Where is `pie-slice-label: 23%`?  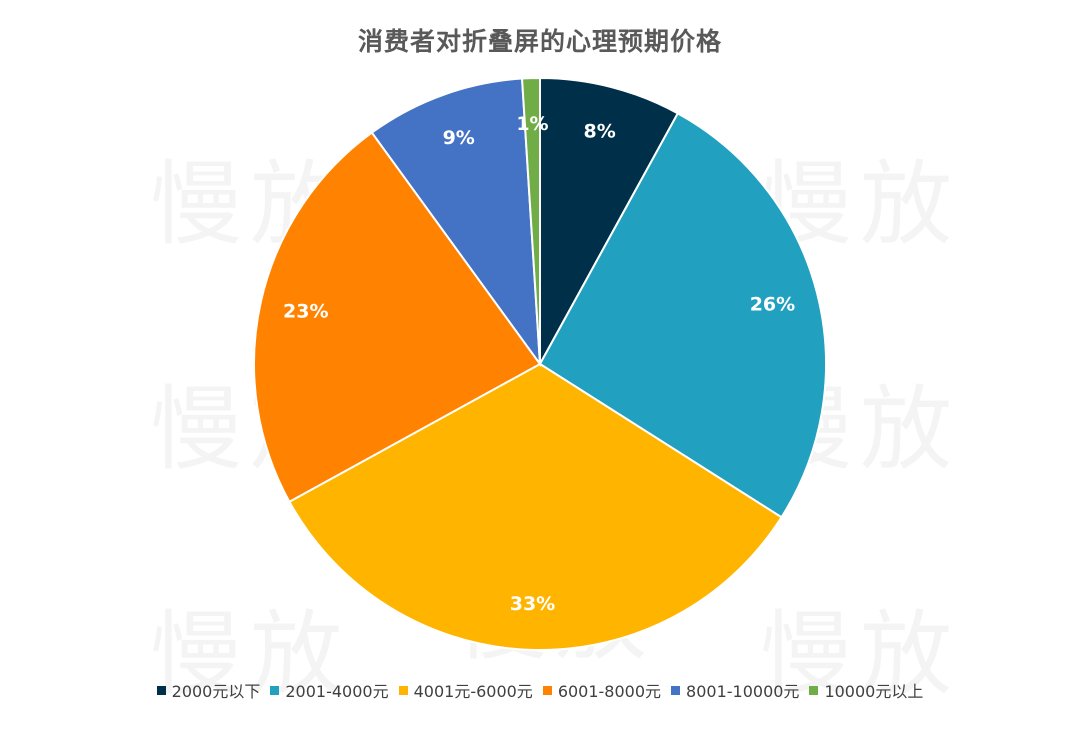
pie-slice-label: 23% is located at coordinates (305, 312).